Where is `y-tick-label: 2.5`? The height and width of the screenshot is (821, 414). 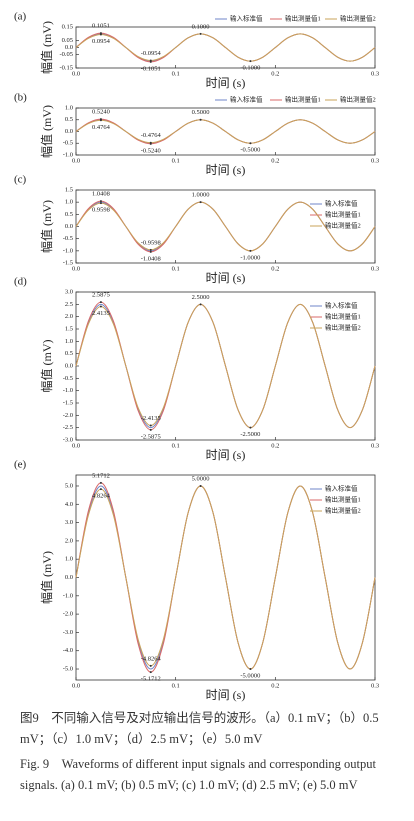
y-tick-label: 2.5 is located at coordinates (69, 304).